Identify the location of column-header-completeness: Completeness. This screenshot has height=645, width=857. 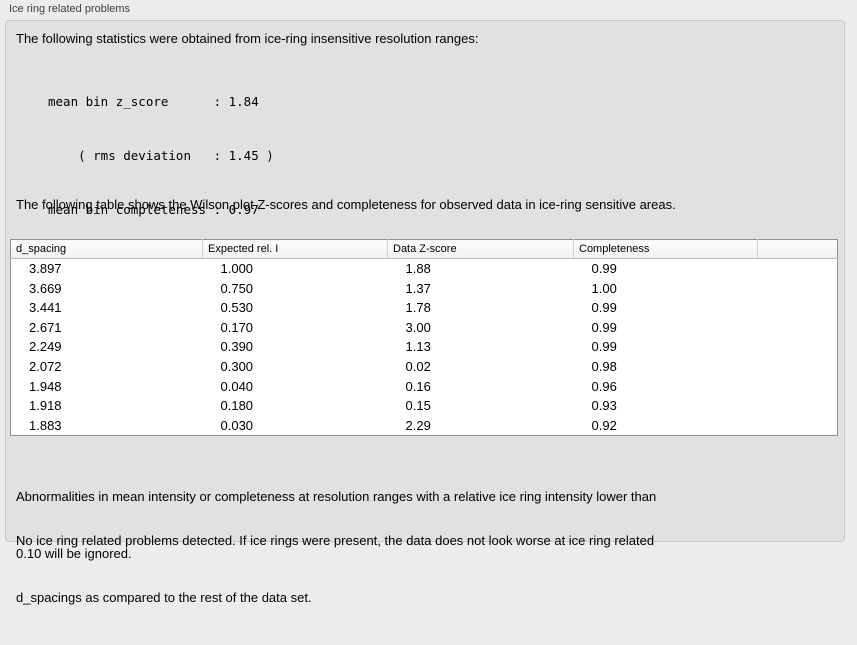
(665, 249).